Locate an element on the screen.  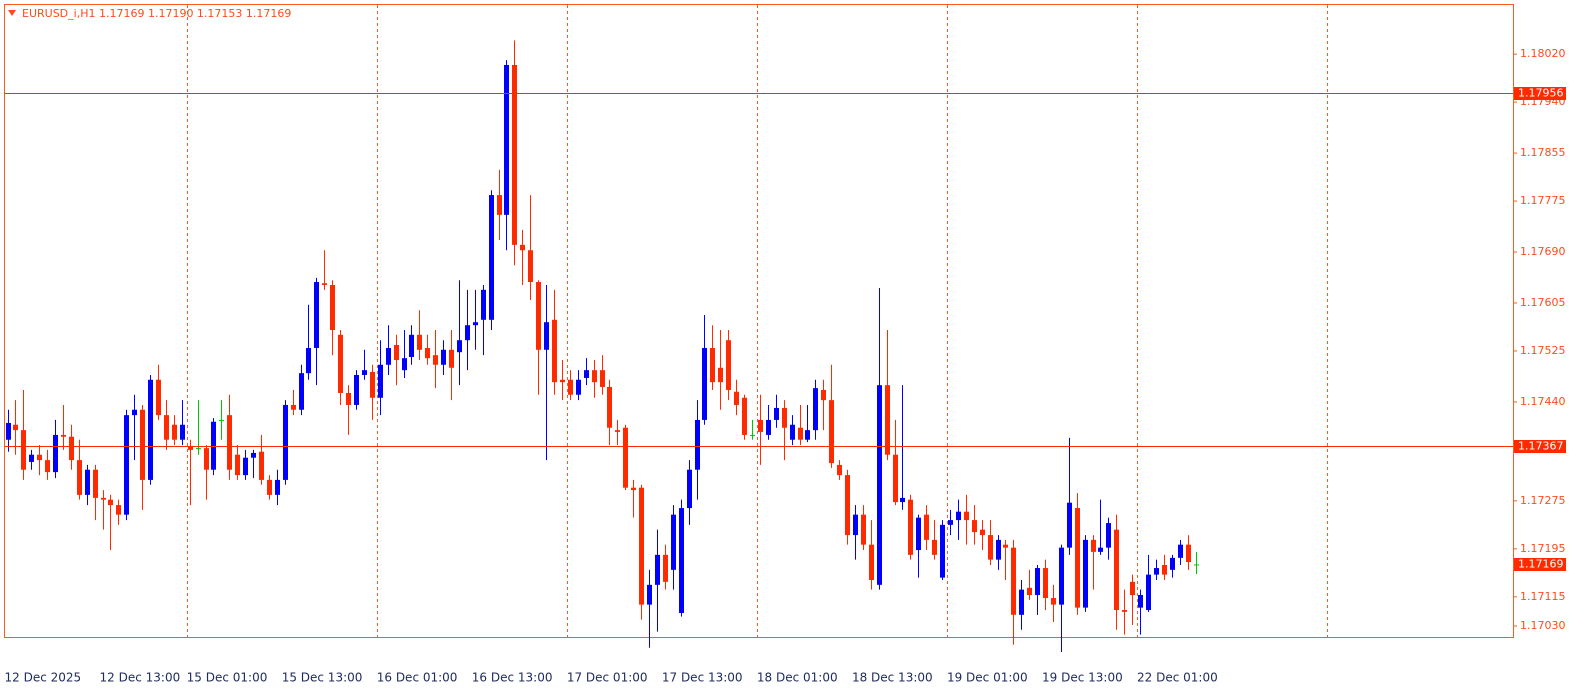
x-tick-label: 17 Dec 01:00 is located at coordinates (607, 678).